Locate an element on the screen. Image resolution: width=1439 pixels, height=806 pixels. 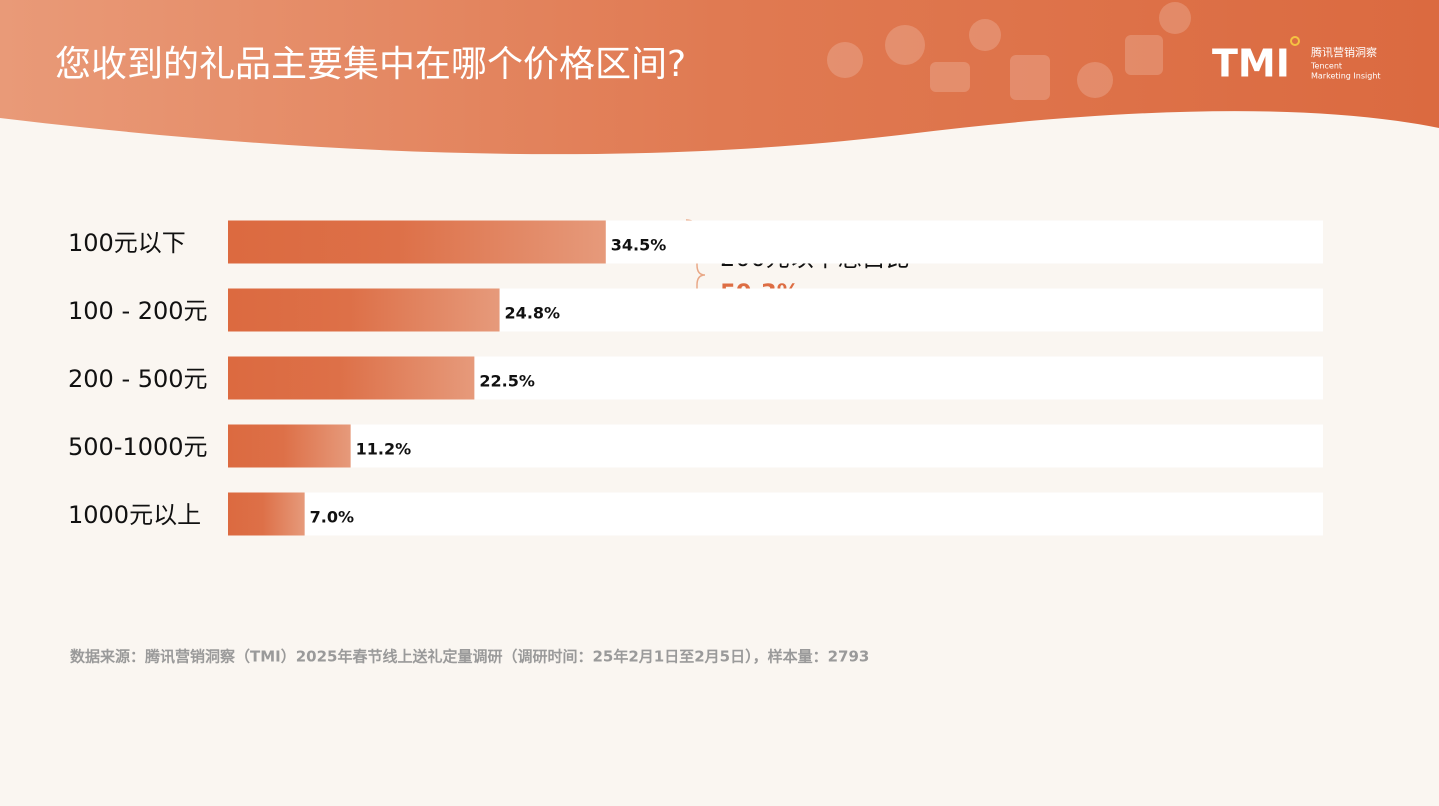
value-label: 11.2% is located at coordinates (384, 449).